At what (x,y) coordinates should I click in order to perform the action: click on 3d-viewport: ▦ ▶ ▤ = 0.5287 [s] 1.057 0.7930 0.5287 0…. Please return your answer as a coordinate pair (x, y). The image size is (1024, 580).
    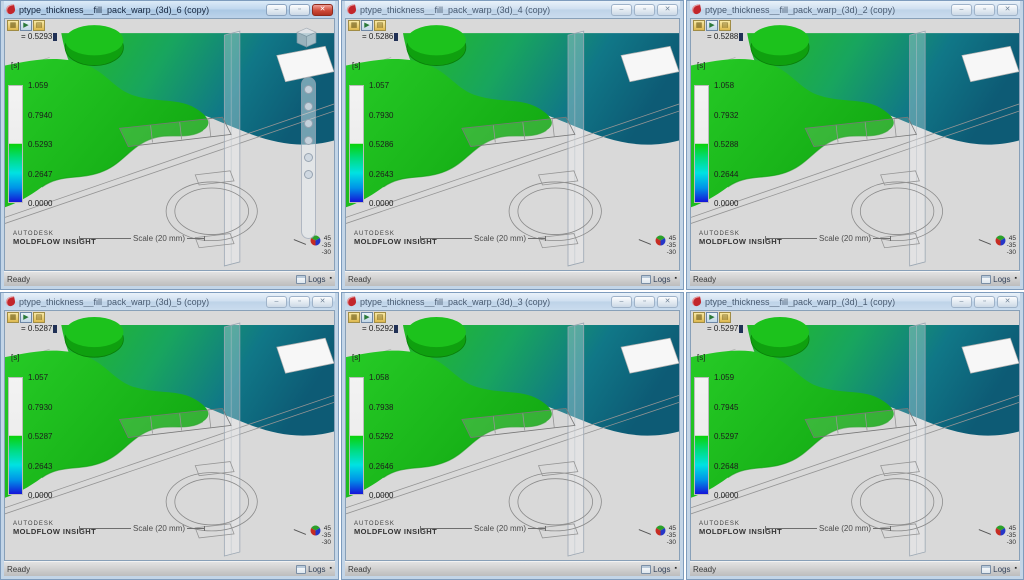
    Looking at the image, I should click on (169, 435).